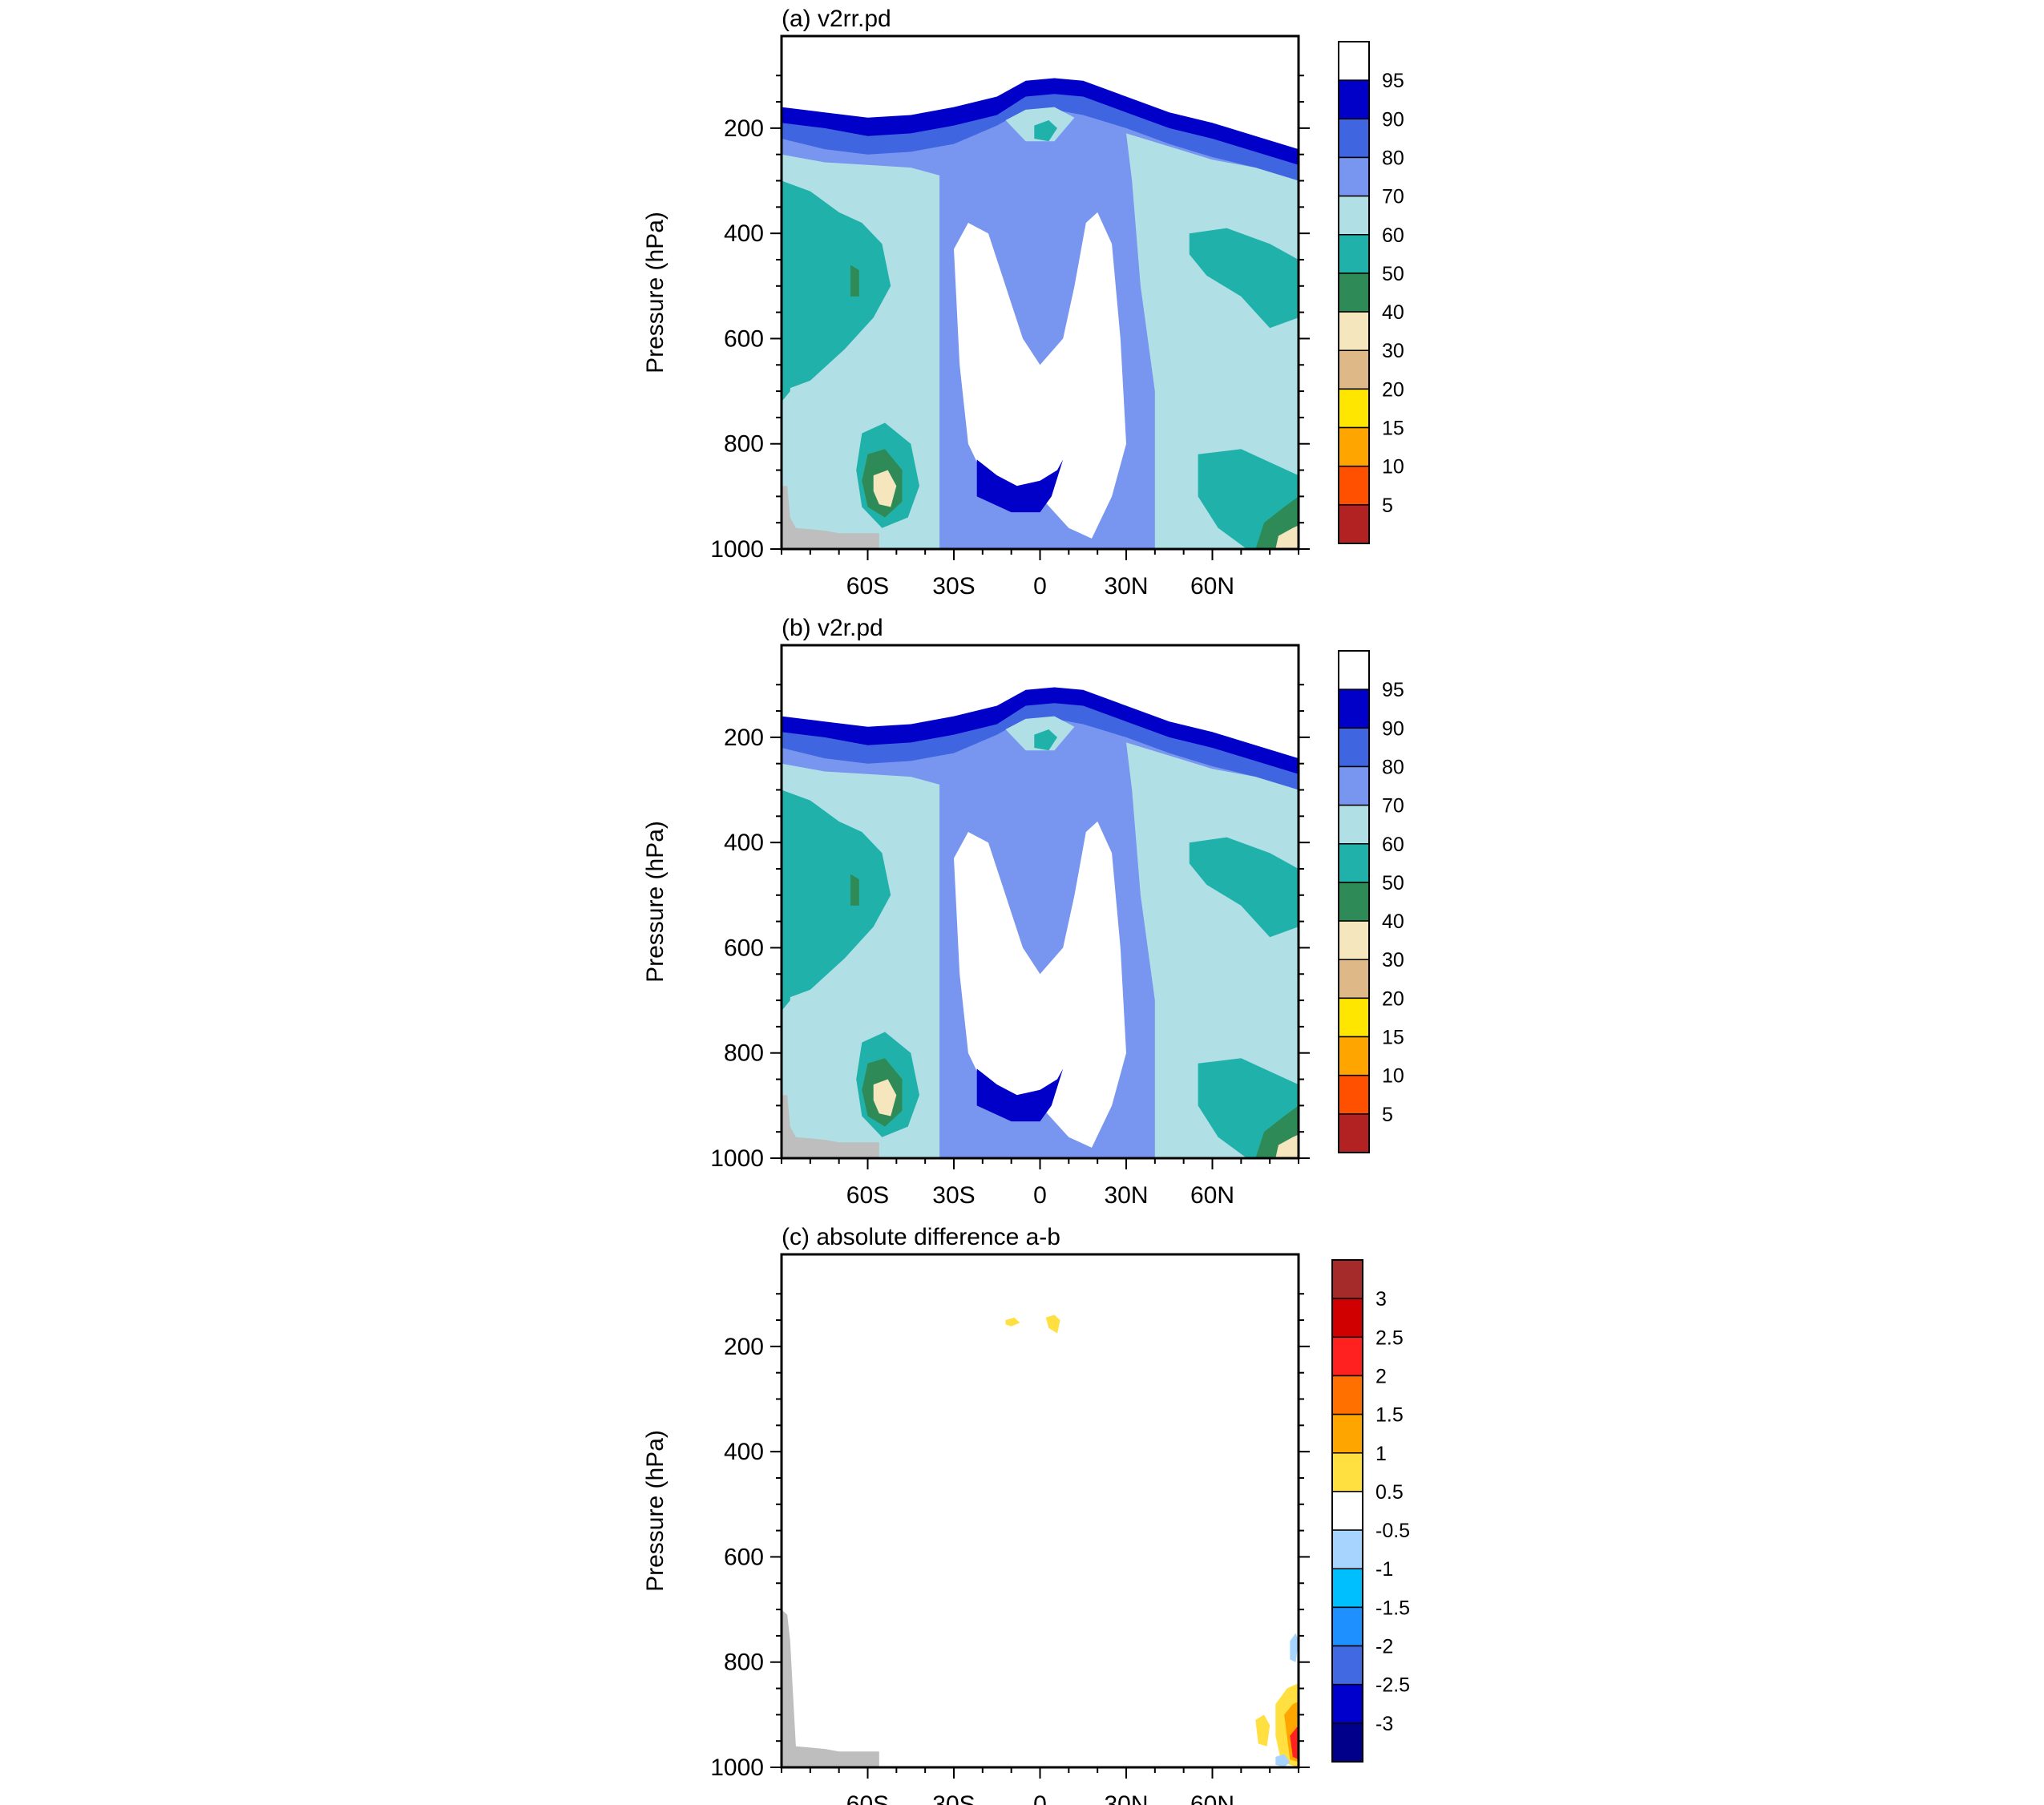 The image size is (2044, 1805). What do you see at coordinates (1387, 506) in the screenshot?
I see `colorbar-label: 5` at bounding box center [1387, 506].